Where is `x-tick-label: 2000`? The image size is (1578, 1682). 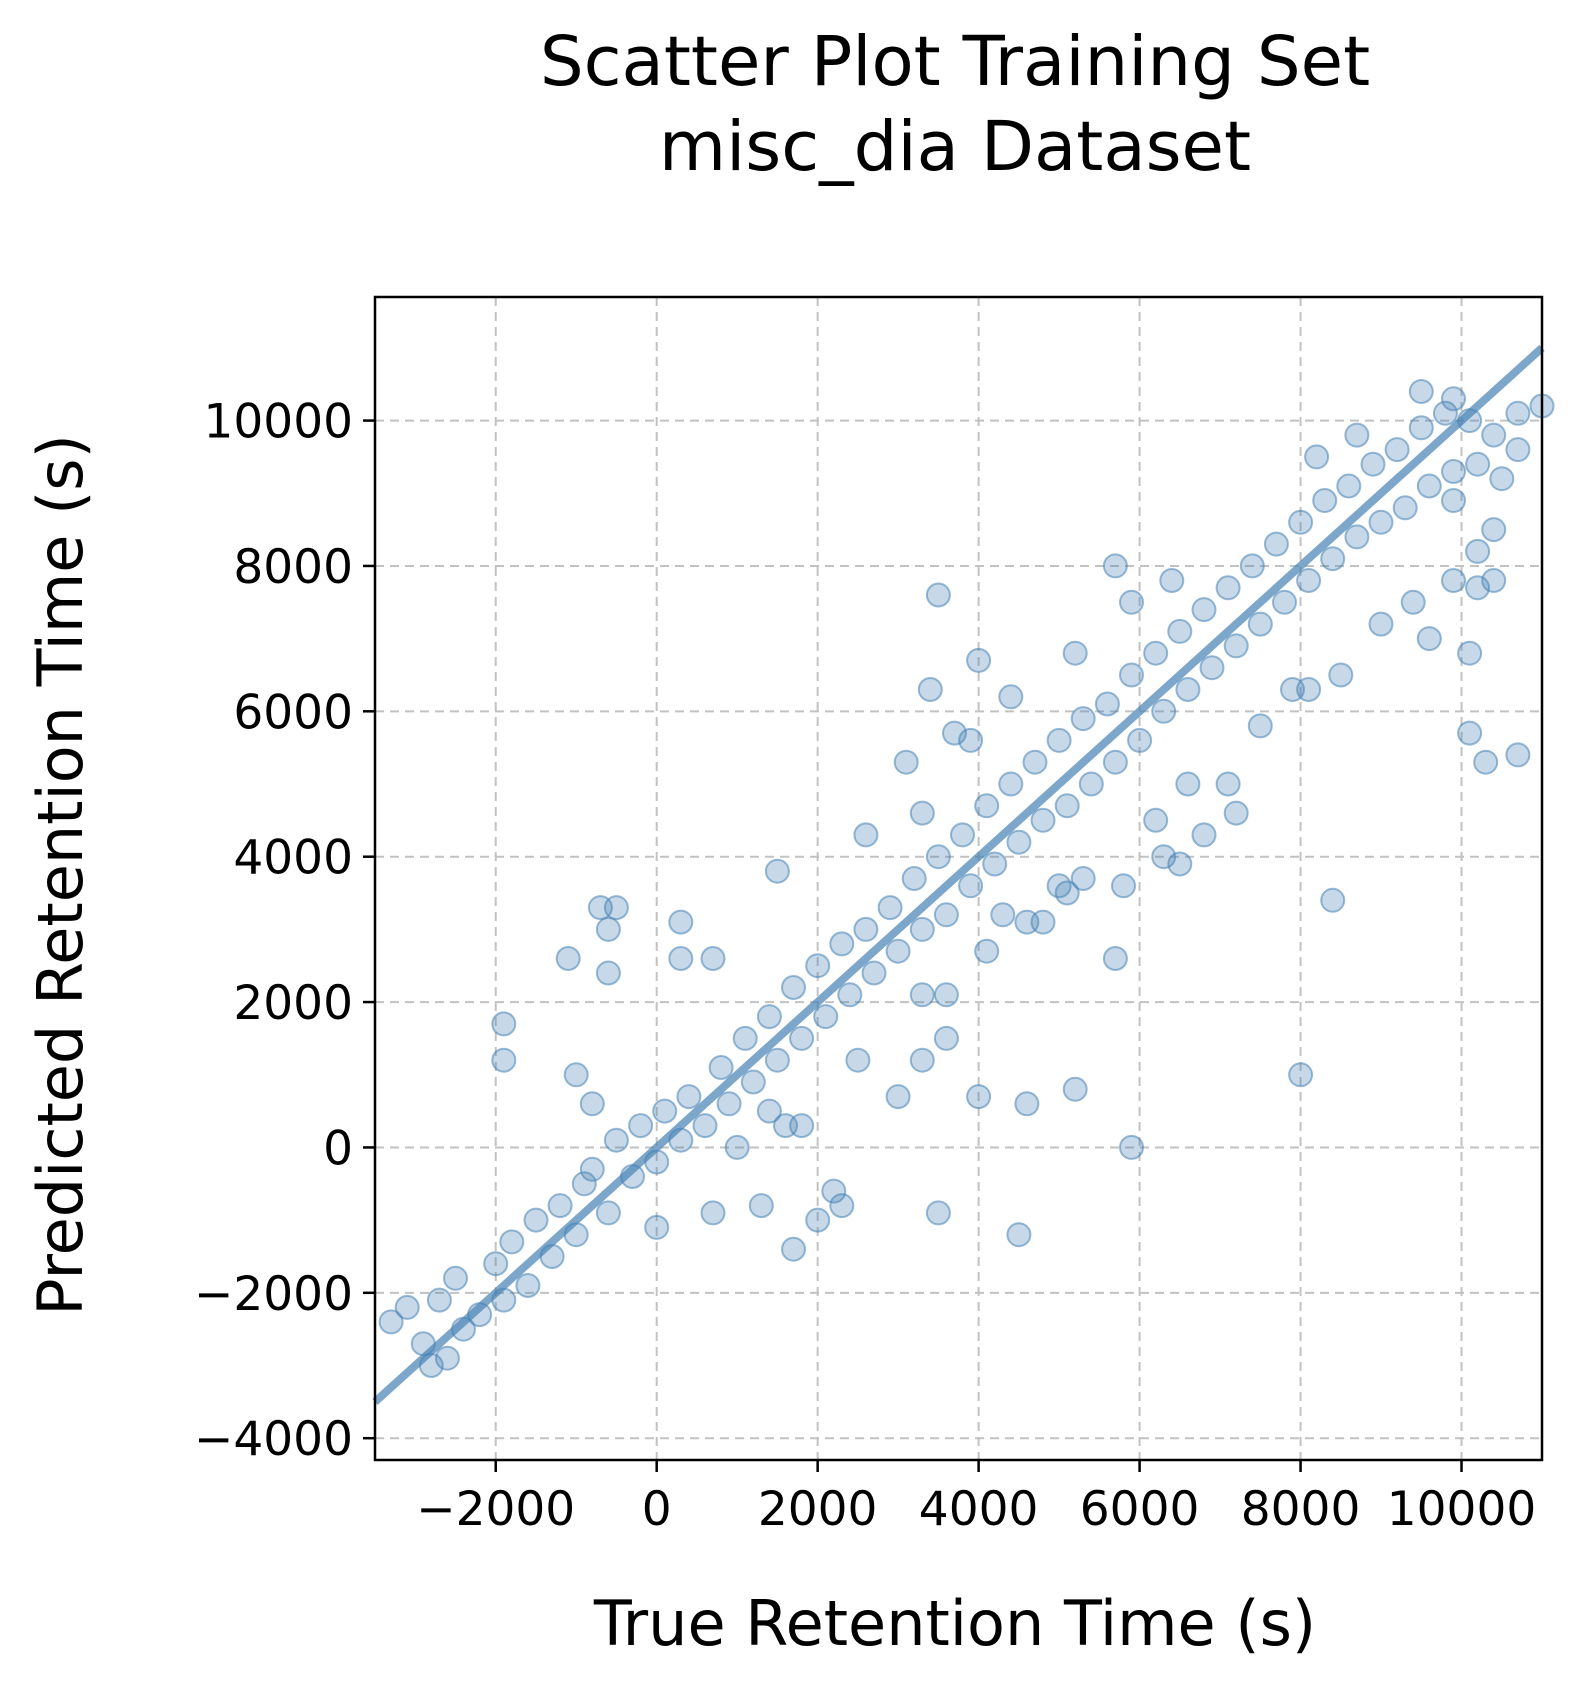 x-tick-label: 2000 is located at coordinates (818, 1509).